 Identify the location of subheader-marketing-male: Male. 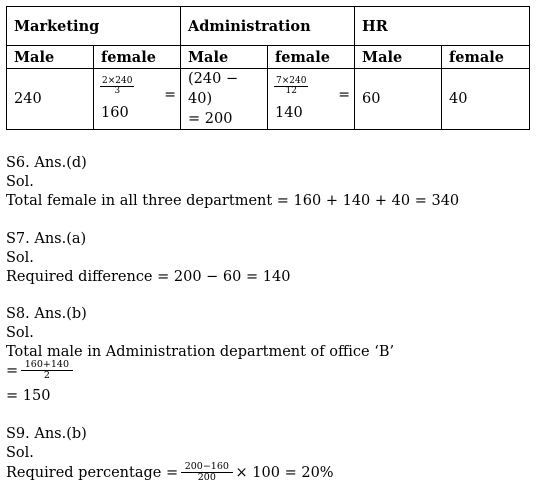
(50, 57).